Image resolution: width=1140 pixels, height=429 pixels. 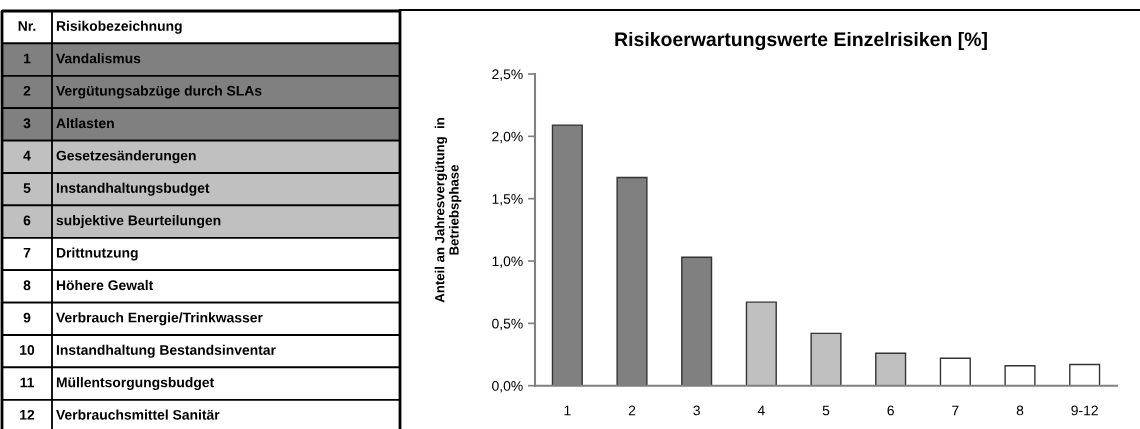 I want to click on y-tick-label: 0,0%, so click(x=507, y=387).